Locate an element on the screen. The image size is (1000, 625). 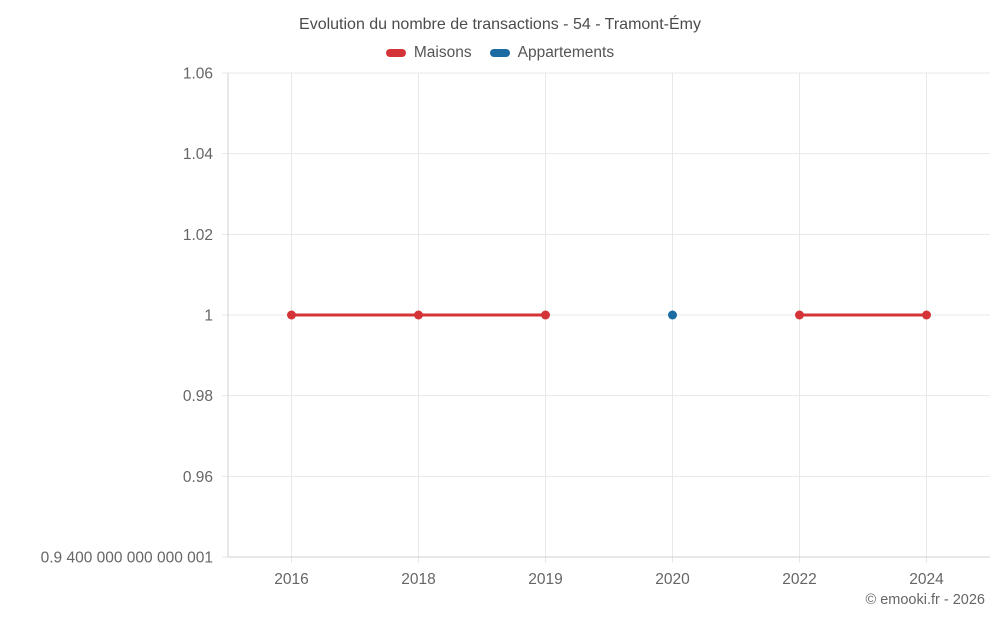
legend-swatch-maisons is located at coordinates (395, 53).